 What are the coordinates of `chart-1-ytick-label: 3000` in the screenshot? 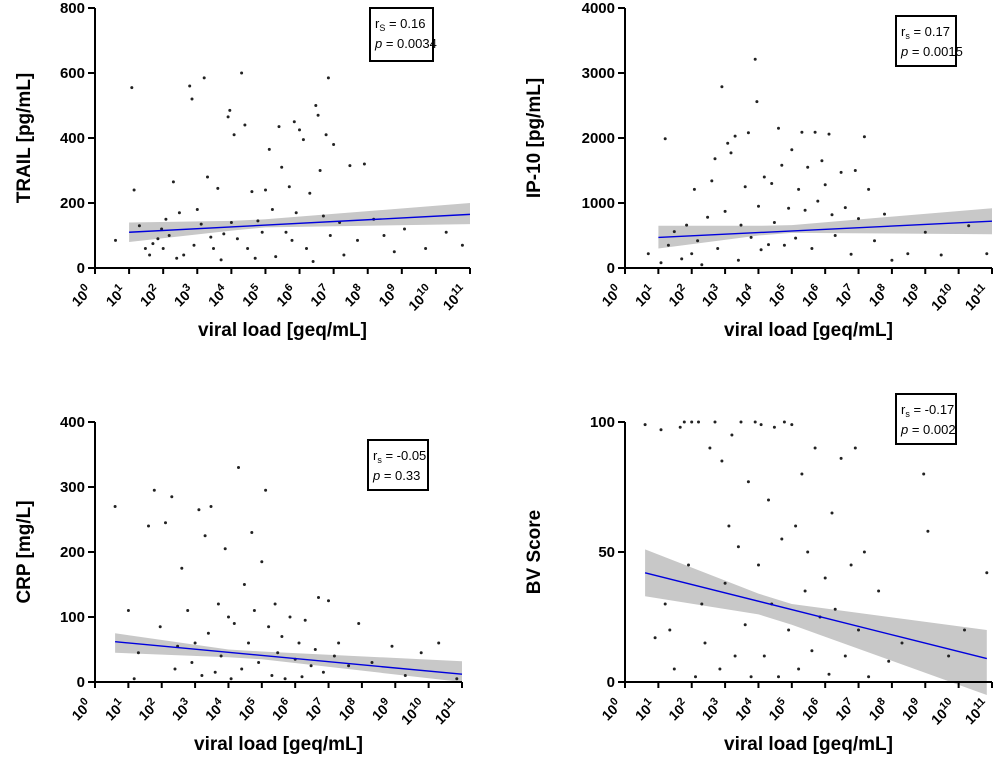 It's located at (598, 73).